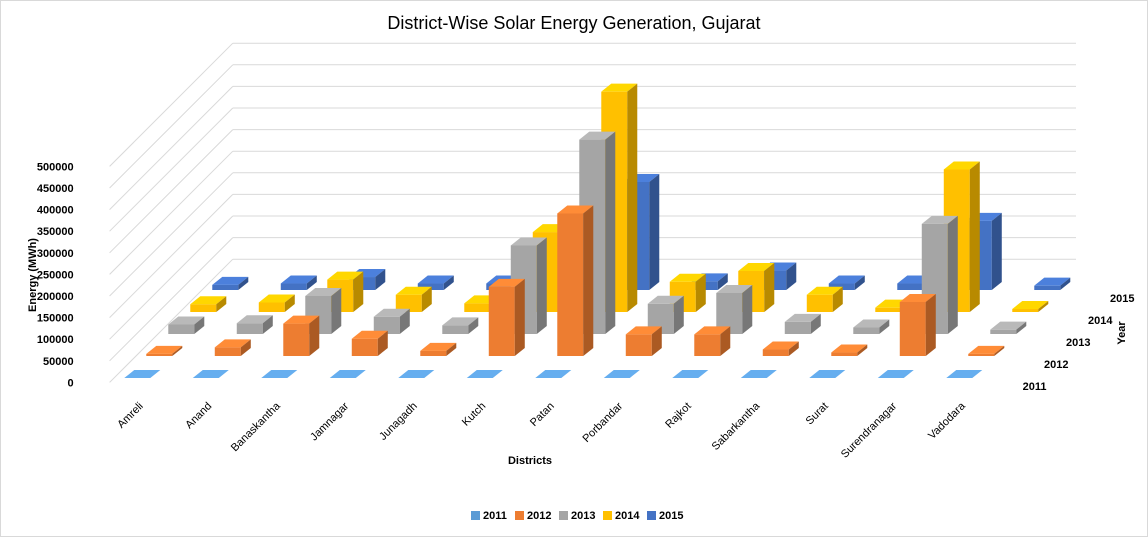 The height and width of the screenshot is (537, 1148). I want to click on y-tick-label: 300000, so click(55, 254).